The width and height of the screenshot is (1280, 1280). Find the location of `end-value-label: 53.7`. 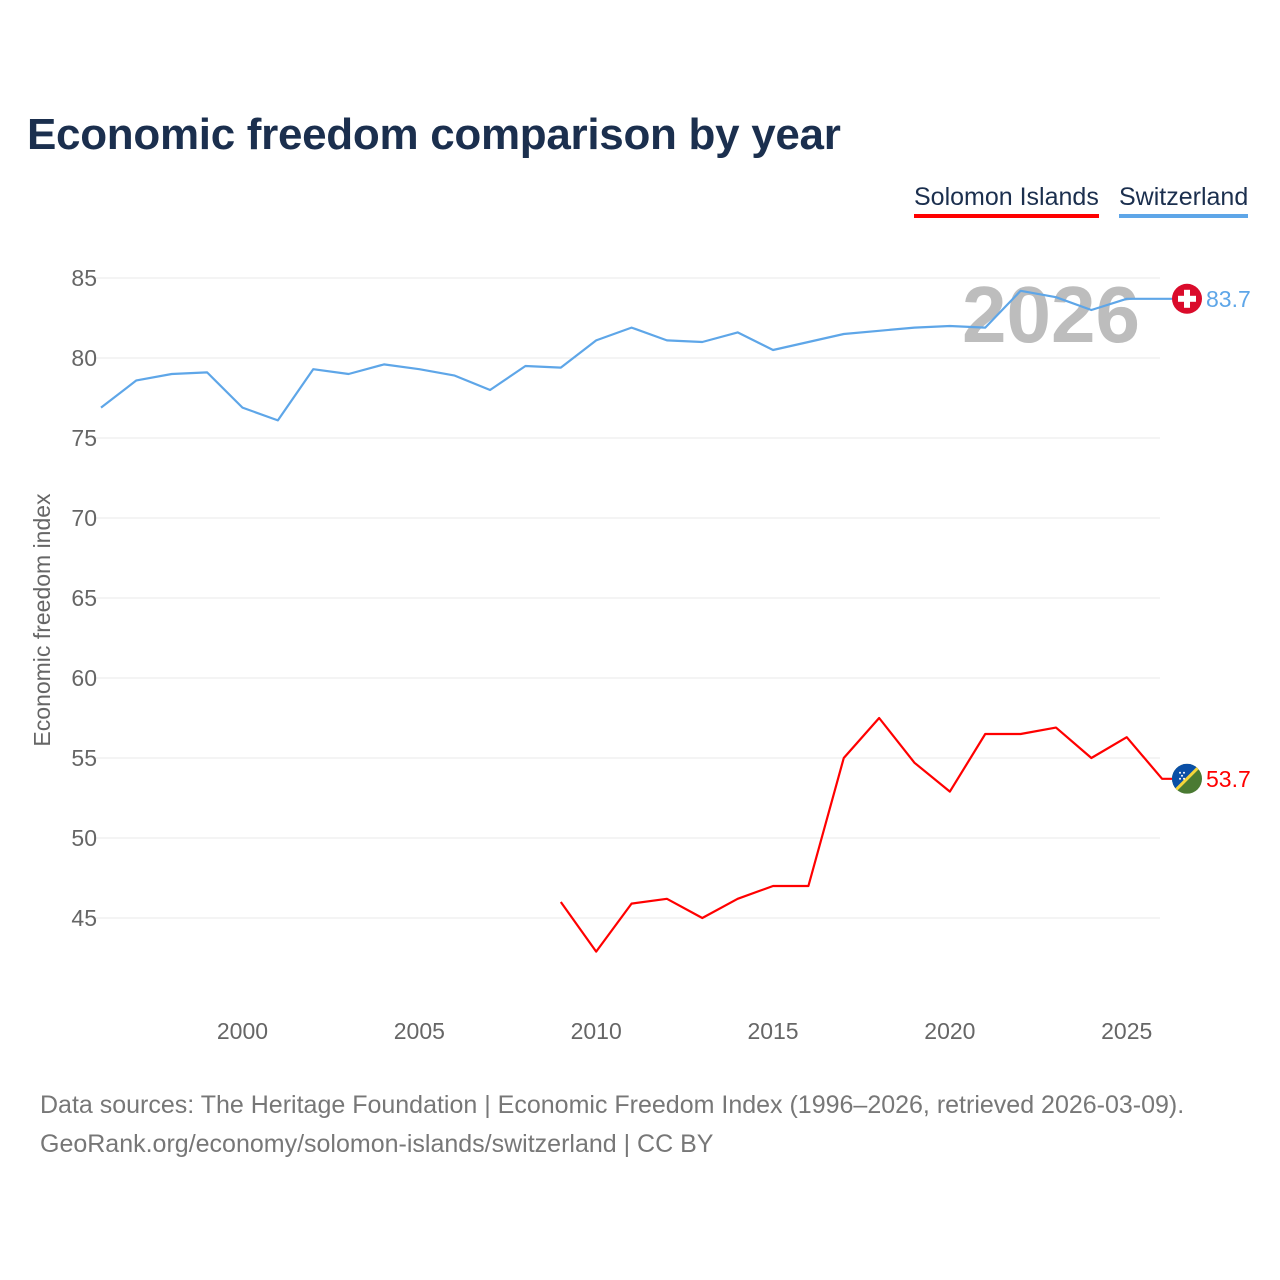

end-value-label: 53.7 is located at coordinates (1228, 779).